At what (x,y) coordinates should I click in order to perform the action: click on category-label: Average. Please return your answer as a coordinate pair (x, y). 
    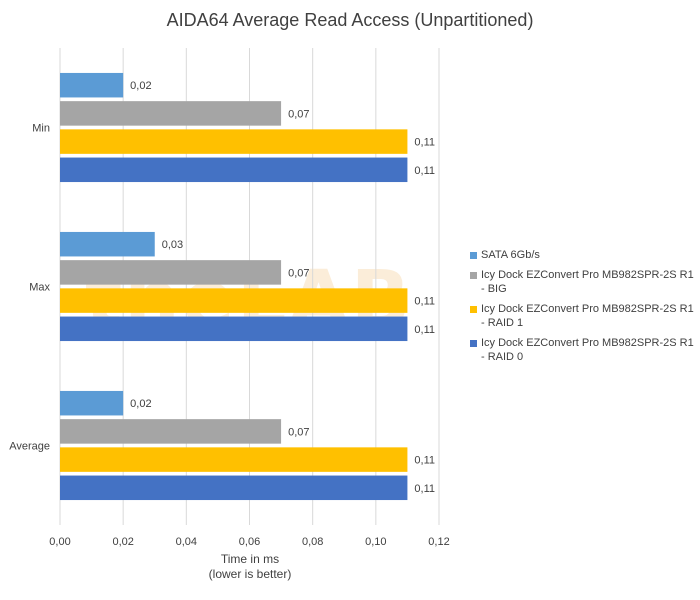
    Looking at the image, I should click on (29, 447).